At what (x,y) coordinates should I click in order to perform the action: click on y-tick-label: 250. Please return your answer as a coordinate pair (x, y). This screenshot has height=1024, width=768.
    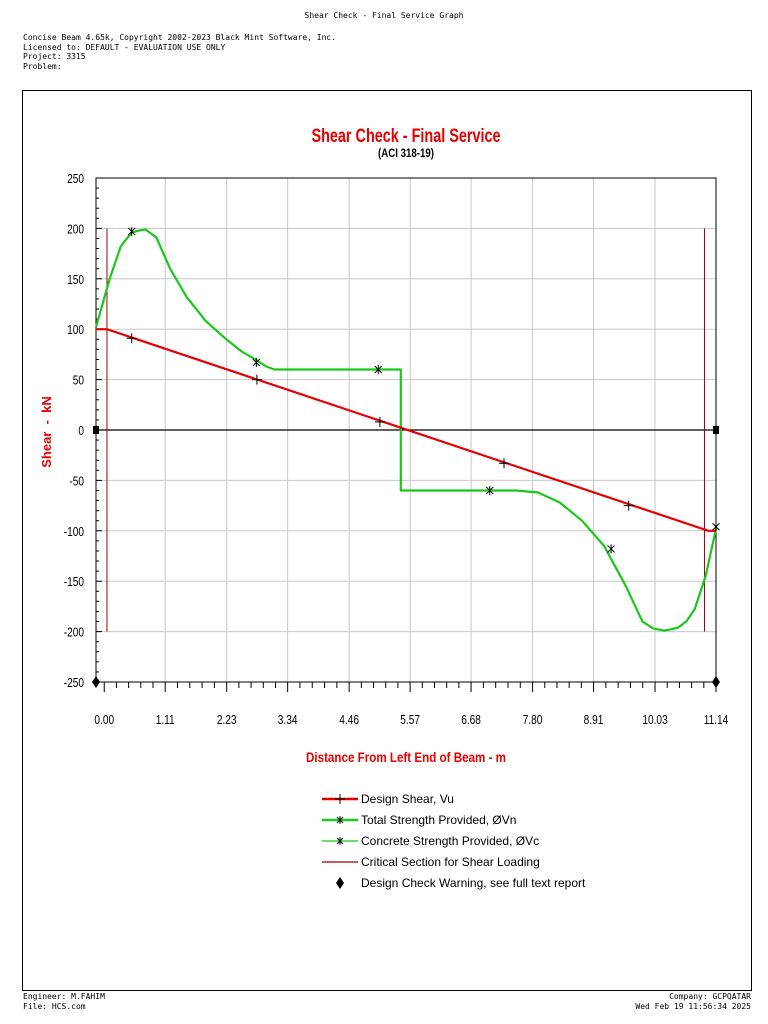
    Looking at the image, I should click on (75, 179).